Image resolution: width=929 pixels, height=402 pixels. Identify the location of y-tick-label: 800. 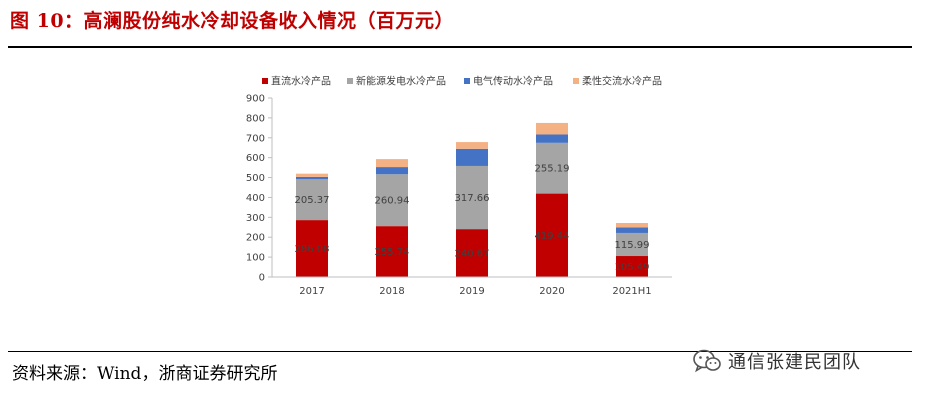
(255, 118).